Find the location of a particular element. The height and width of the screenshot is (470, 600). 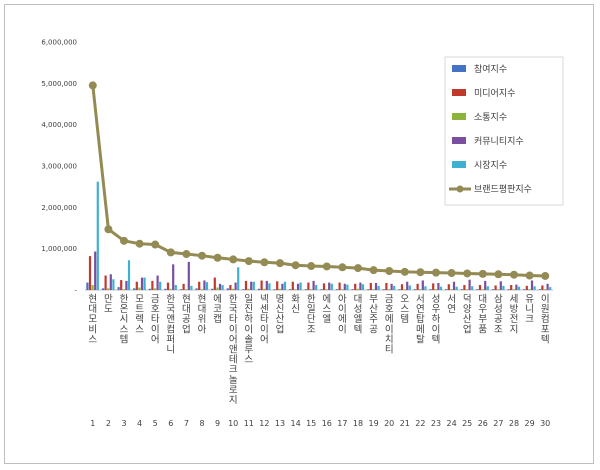

category-number: 15 is located at coordinates (311, 423).